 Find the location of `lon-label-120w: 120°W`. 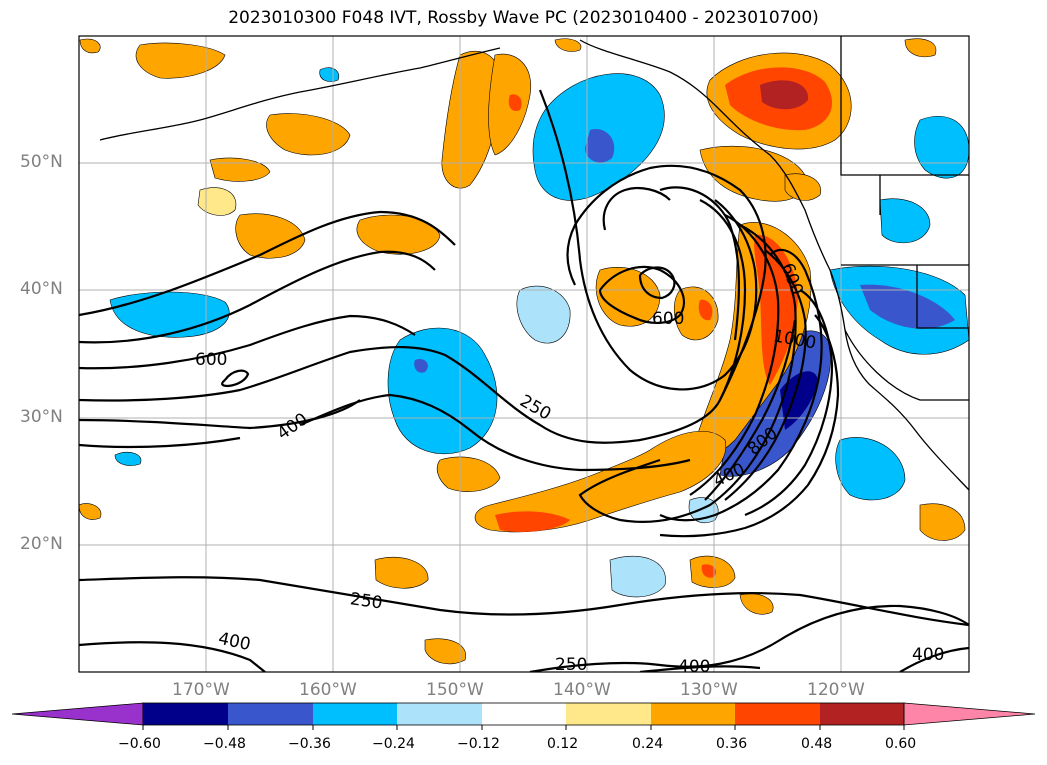

lon-label-120w: 120°W is located at coordinates (836, 690).